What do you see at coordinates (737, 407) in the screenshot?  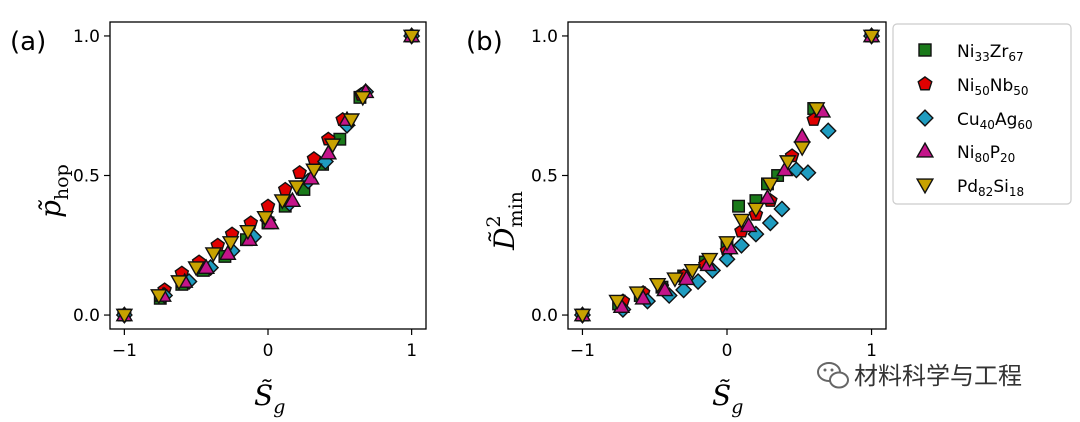 I see `panel-b-xlabel-sub: g` at bounding box center [737, 407].